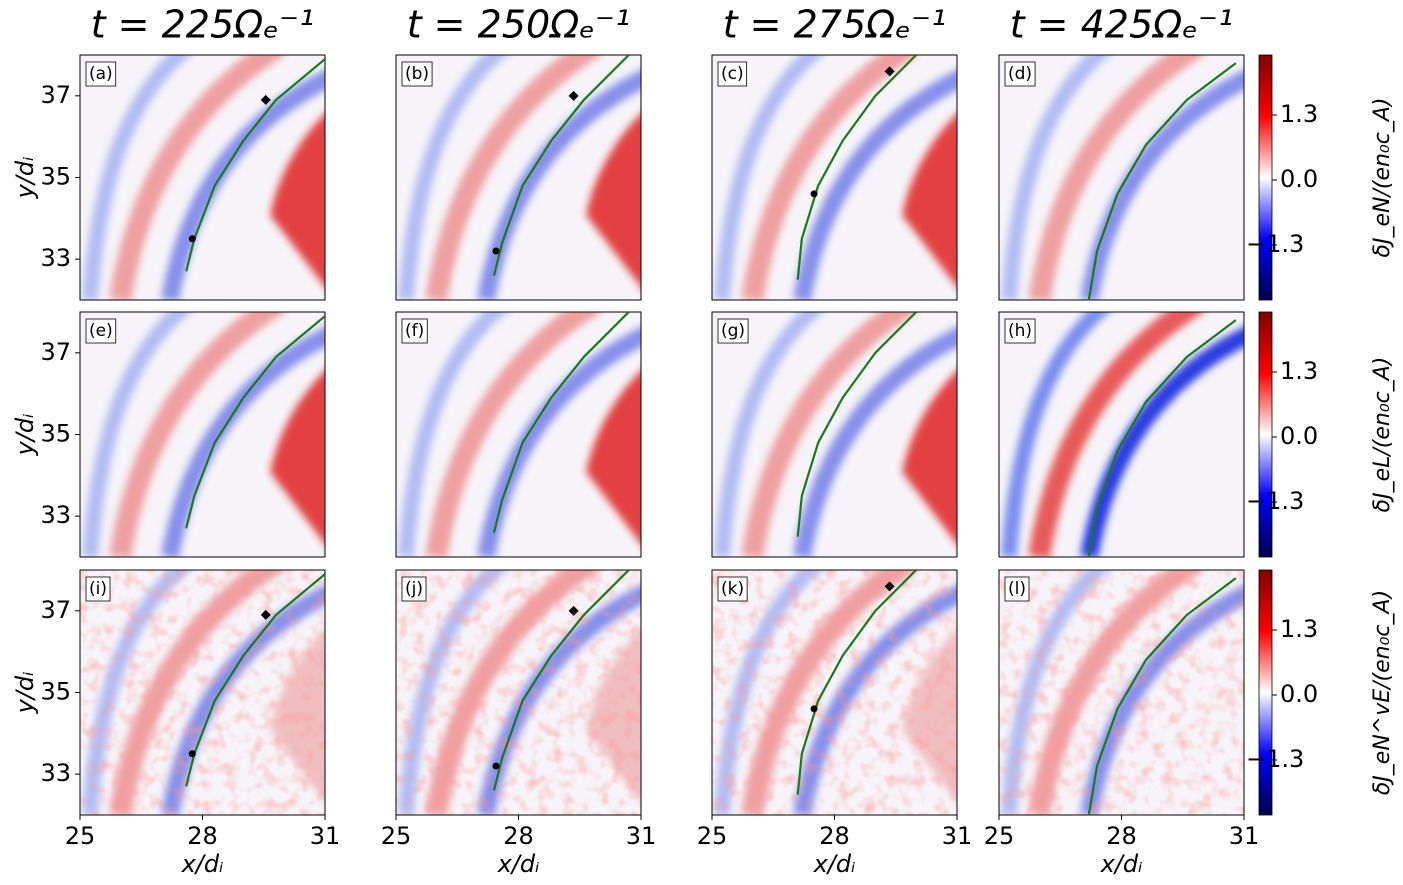  I want to click on panel-label: (d), so click(1020, 74).